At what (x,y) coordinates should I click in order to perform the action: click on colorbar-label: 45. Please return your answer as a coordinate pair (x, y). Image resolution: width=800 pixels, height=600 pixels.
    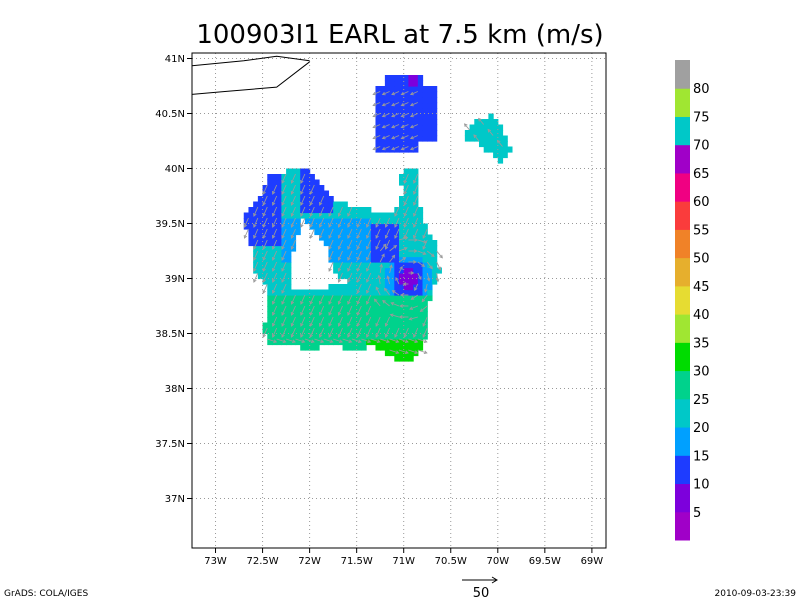
    Looking at the image, I should click on (701, 287).